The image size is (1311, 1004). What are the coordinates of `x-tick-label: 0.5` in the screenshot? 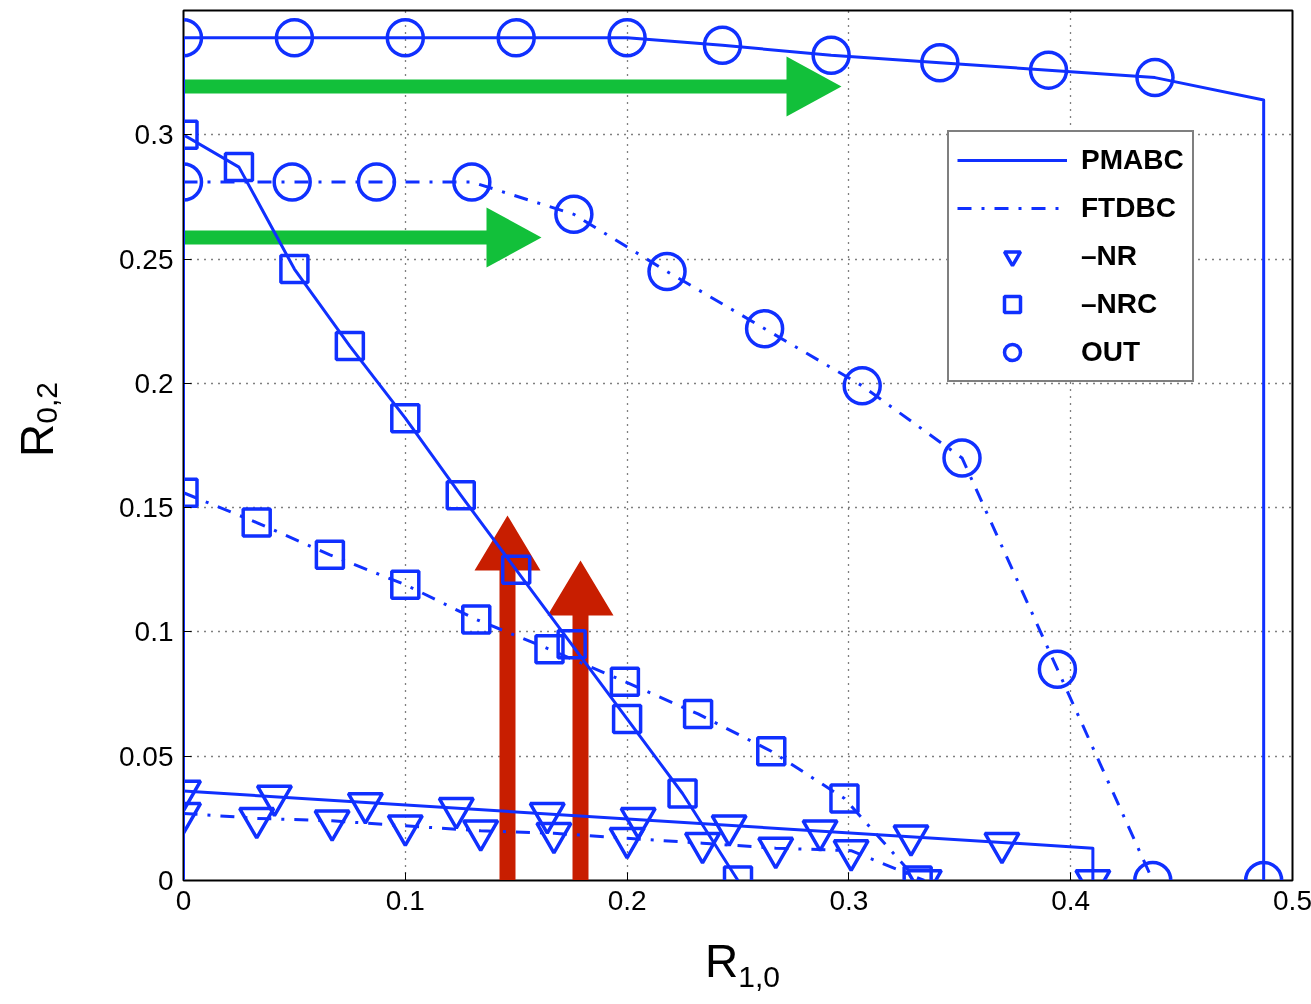 It's located at (1292, 900).